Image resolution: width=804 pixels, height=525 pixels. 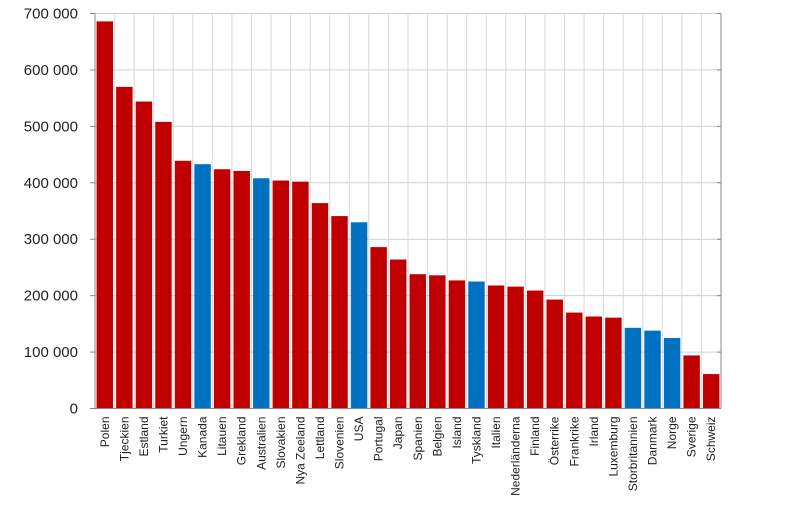 What do you see at coordinates (378, 328) in the screenshot?
I see `bar-portugal` at bounding box center [378, 328].